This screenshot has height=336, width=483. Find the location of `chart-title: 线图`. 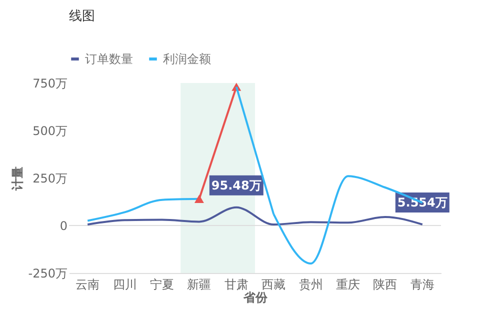

chart-title: 线图 is located at coordinates (82, 16).